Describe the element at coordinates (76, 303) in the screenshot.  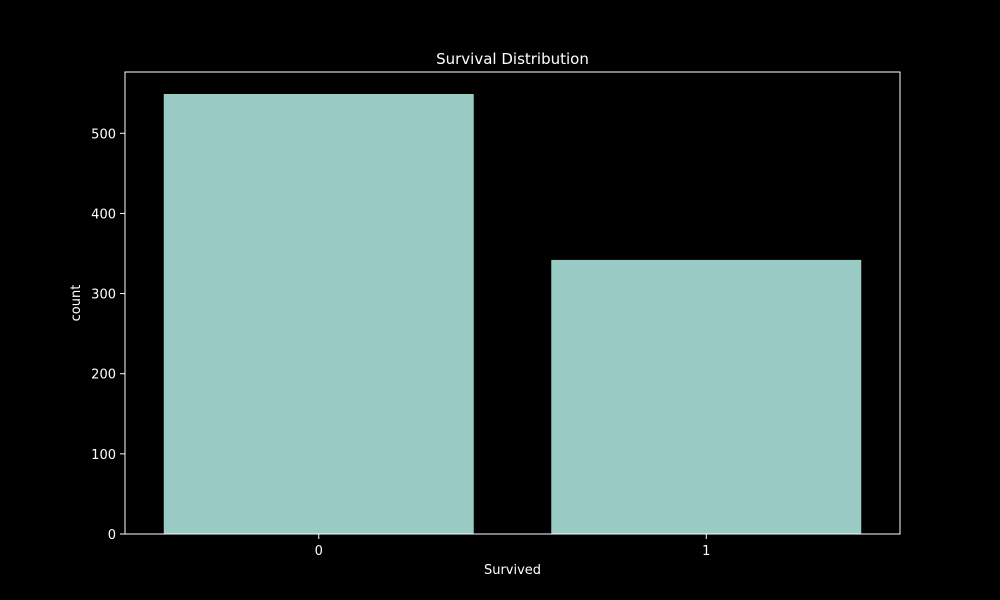
I see `y-axis-label: count` at that location.